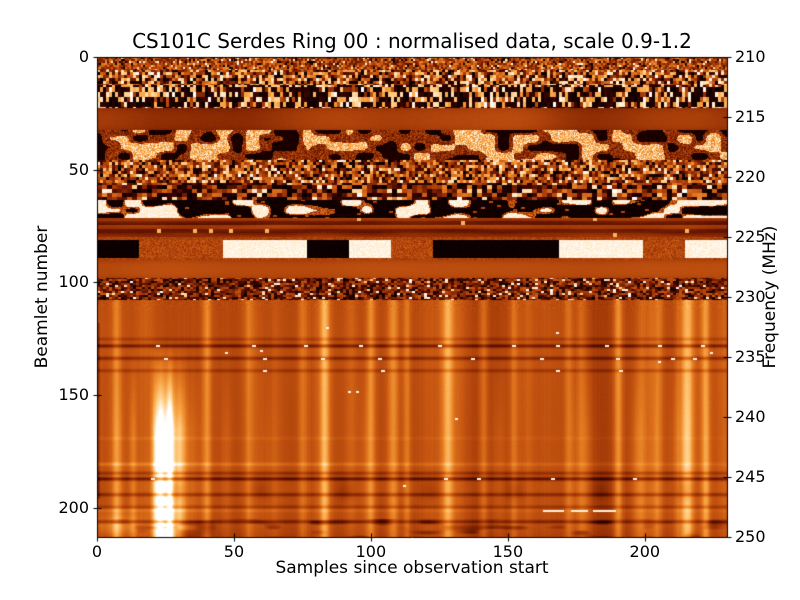  Describe the element at coordinates (750, 236) in the screenshot. I see `y-right-tick-label-3: 225` at that location.